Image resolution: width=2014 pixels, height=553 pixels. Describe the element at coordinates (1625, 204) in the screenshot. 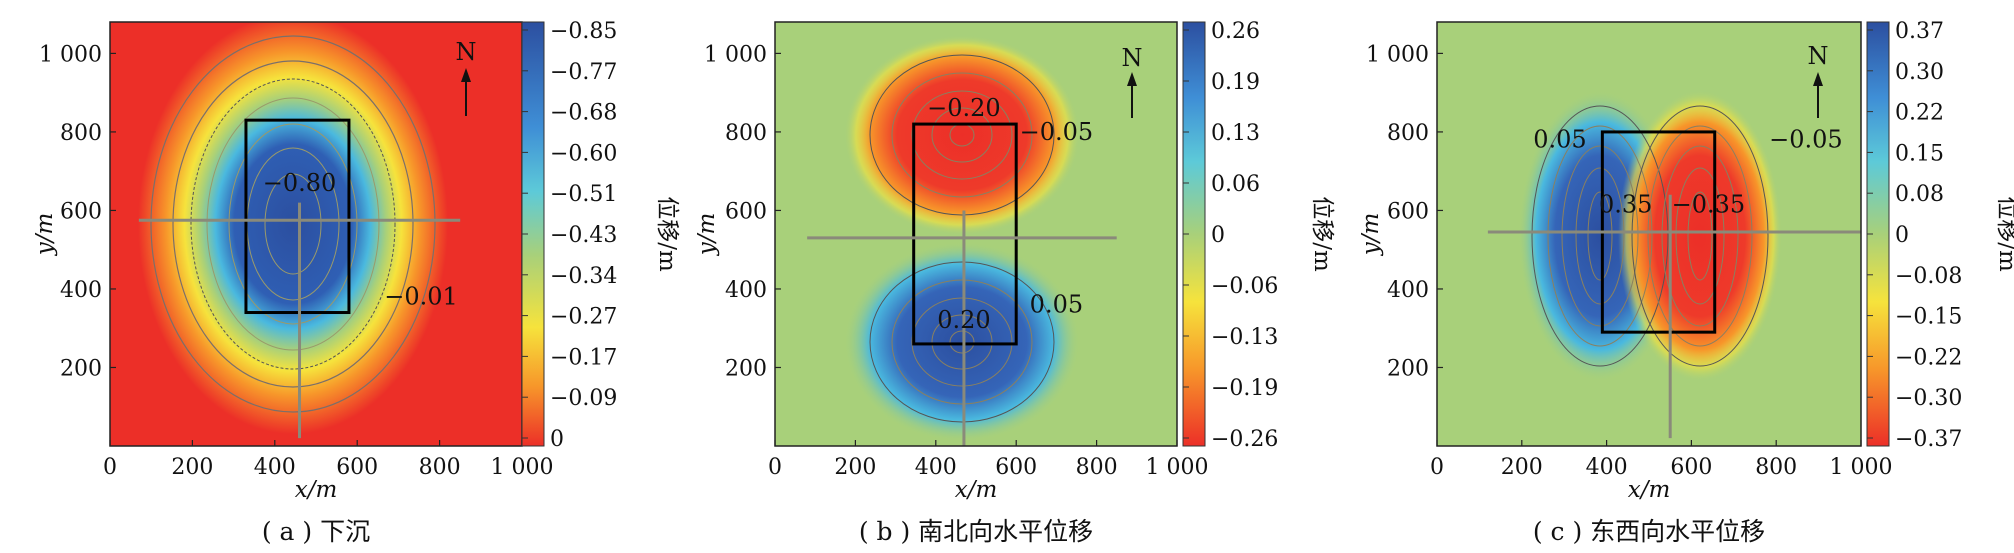

I see `panel-c-label-west-max: 0.35` at that location.